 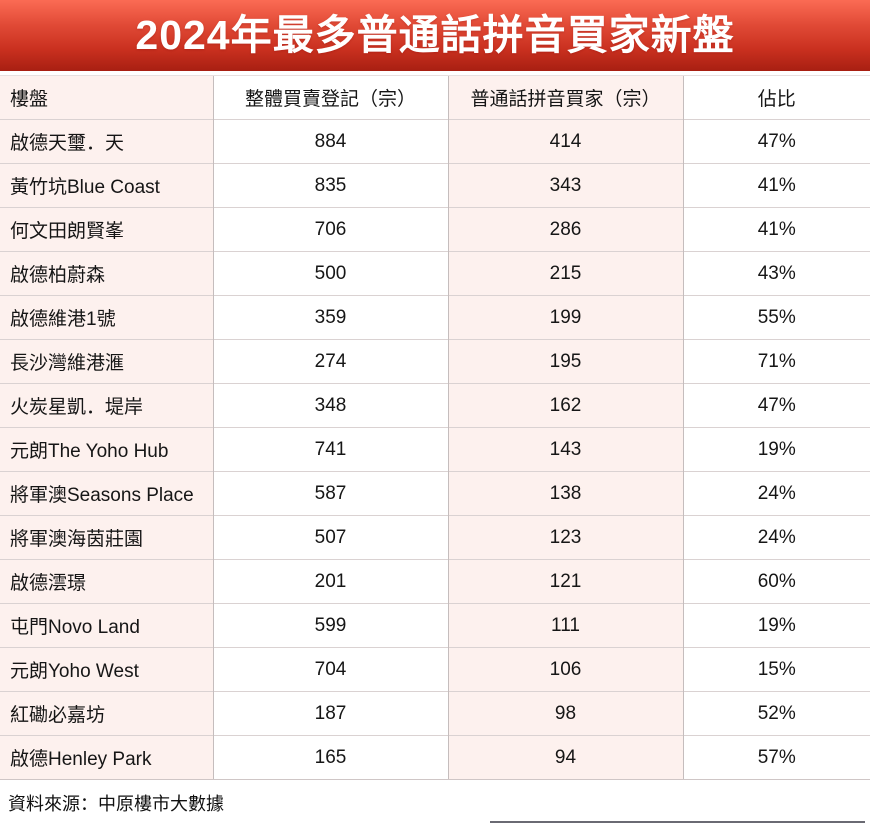 I want to click on mandarin-buyers-cell: 143, so click(x=565, y=449).